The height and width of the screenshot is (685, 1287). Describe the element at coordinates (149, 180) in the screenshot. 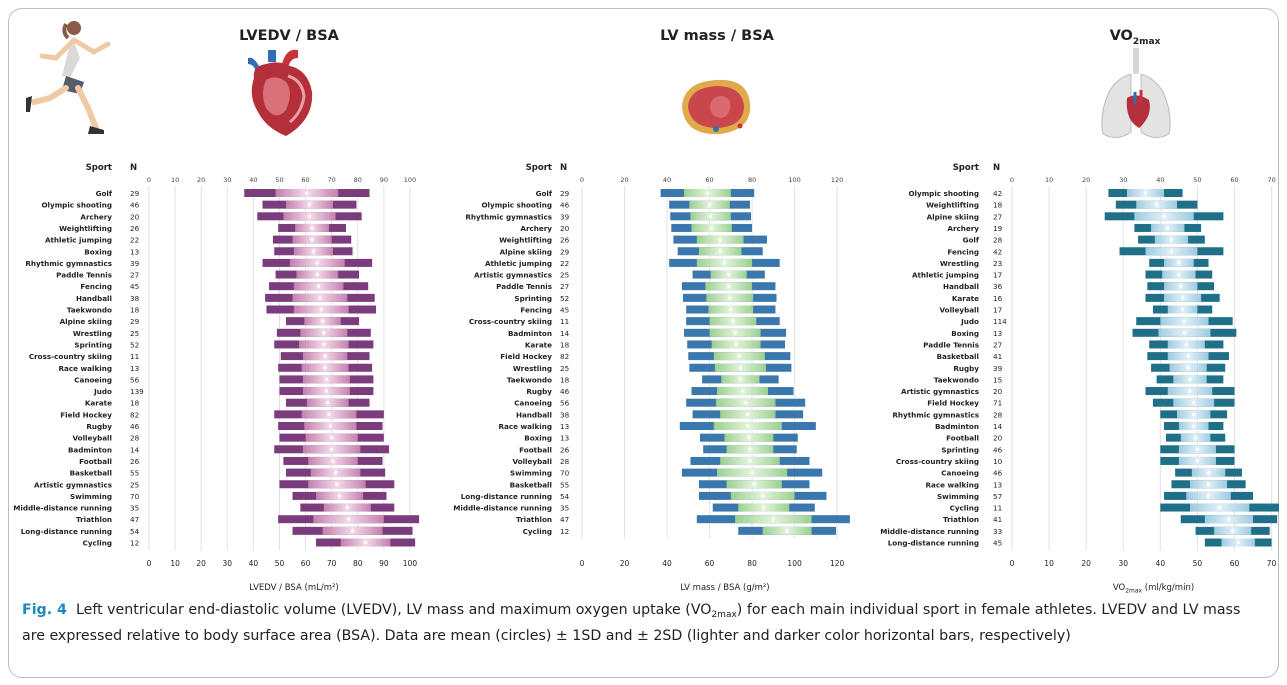

I see `top-tick-label: 0` at that location.